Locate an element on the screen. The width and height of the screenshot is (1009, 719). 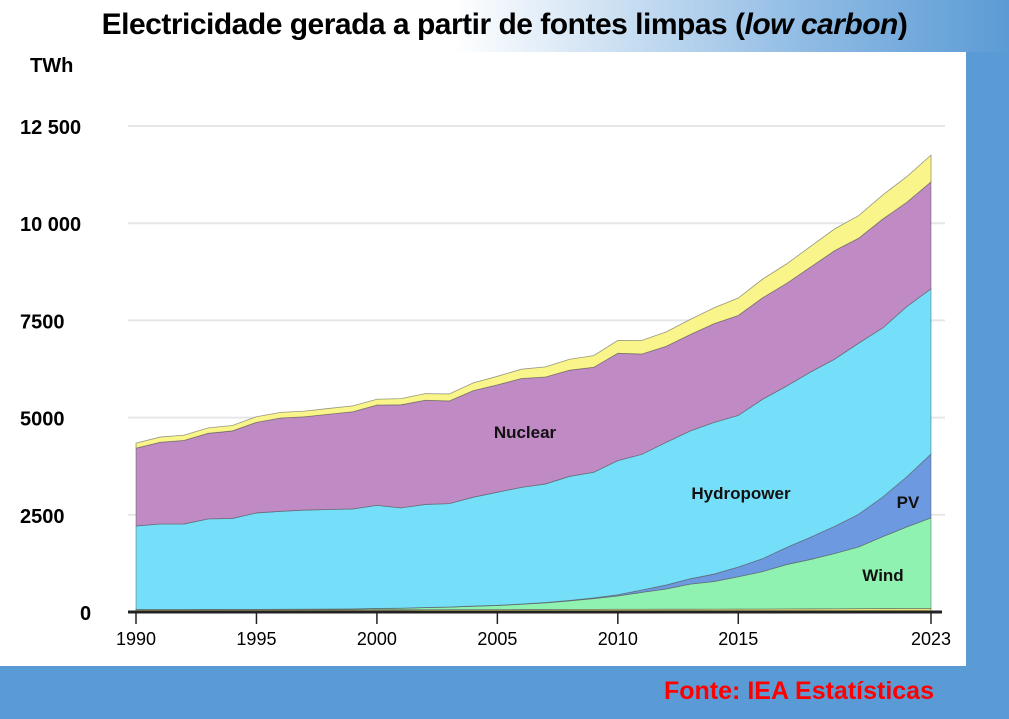
y-axis-unit: TWh is located at coordinates (51, 66).